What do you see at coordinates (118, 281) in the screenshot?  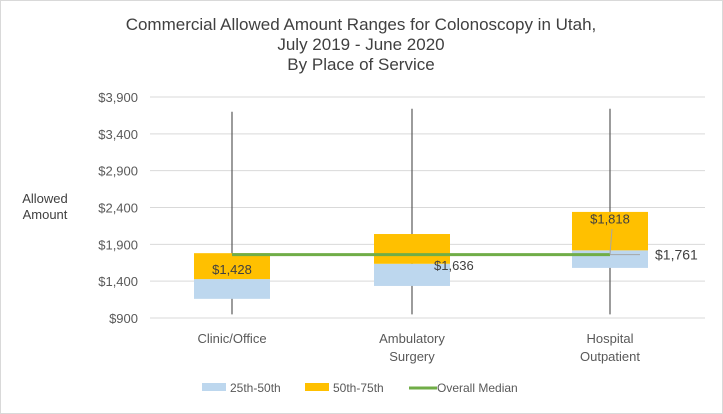 I see `y-tick-label: $1,400` at bounding box center [118, 281].